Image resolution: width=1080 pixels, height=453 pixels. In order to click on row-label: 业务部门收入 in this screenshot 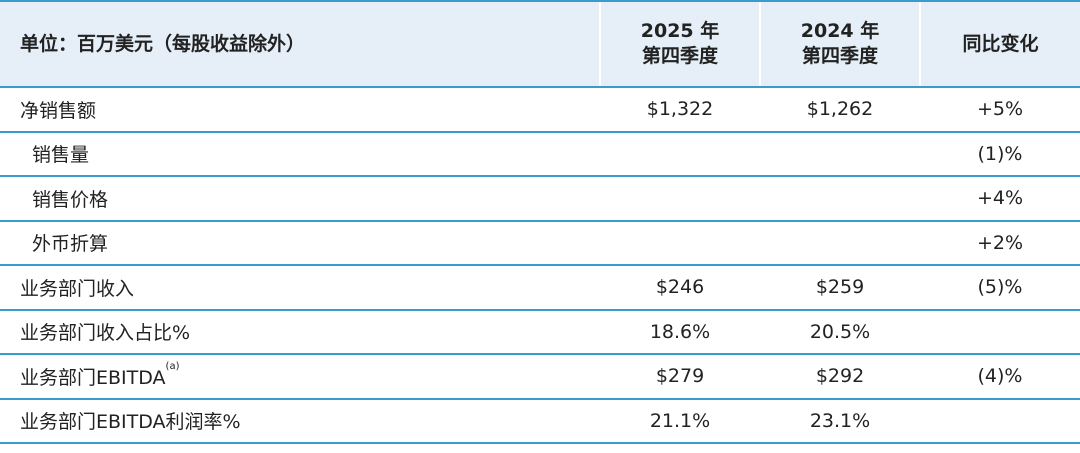, I will do `click(300, 288)`.